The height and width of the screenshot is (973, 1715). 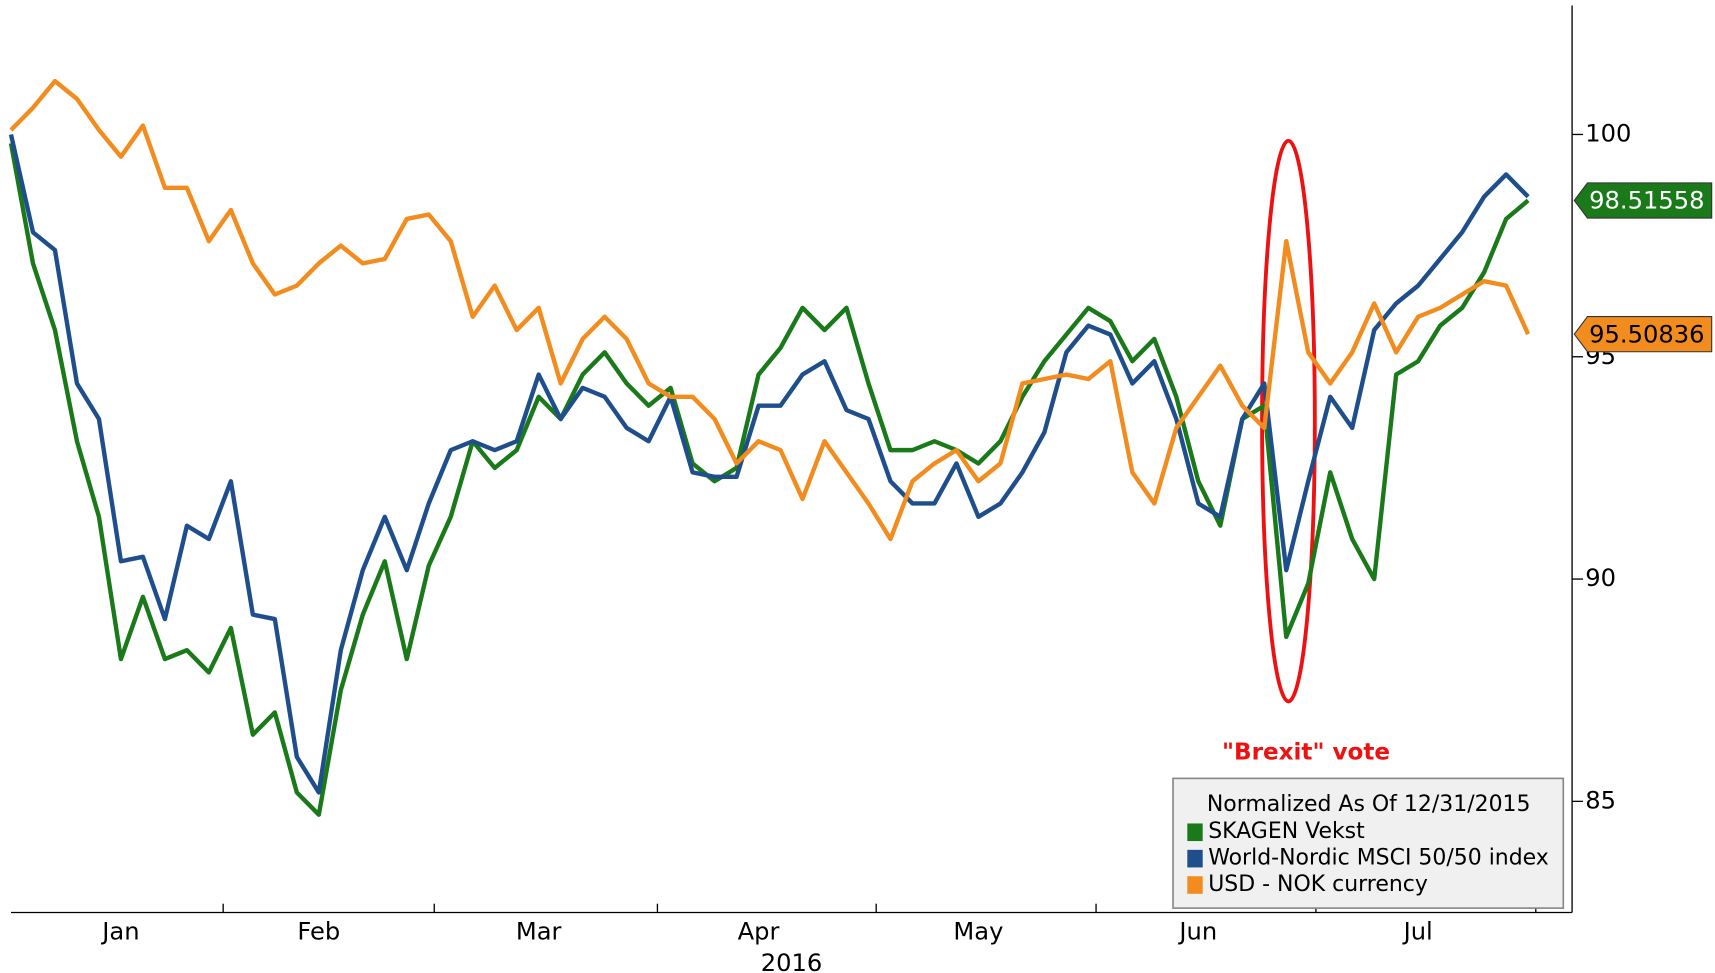 I want to click on legend-label: World-Nordic MSCI 50/50 index, so click(x=1378, y=858).